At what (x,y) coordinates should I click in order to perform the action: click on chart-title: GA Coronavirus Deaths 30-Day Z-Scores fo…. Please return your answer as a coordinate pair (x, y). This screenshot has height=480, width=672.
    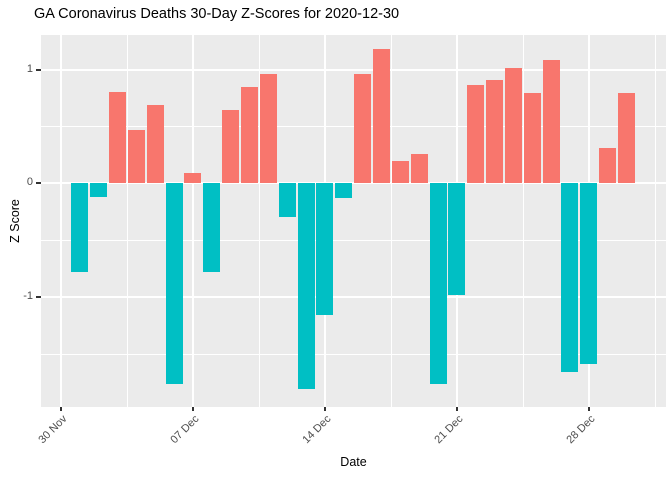
    Looking at the image, I should click on (217, 14).